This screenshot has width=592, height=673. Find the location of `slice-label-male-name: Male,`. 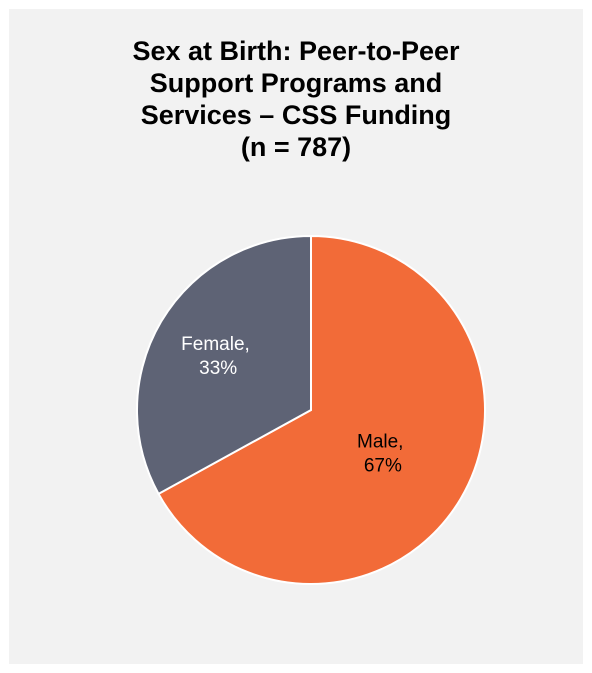

slice-label-male-name: Male, is located at coordinates (380, 442).